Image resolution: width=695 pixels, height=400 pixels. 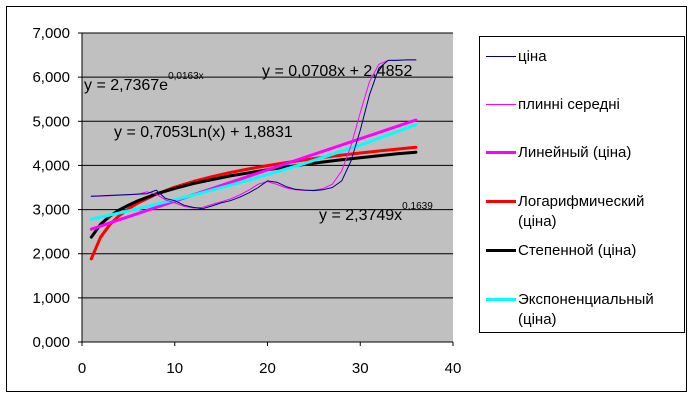 I want to click on legend-swatch-power, so click(x=501, y=250).